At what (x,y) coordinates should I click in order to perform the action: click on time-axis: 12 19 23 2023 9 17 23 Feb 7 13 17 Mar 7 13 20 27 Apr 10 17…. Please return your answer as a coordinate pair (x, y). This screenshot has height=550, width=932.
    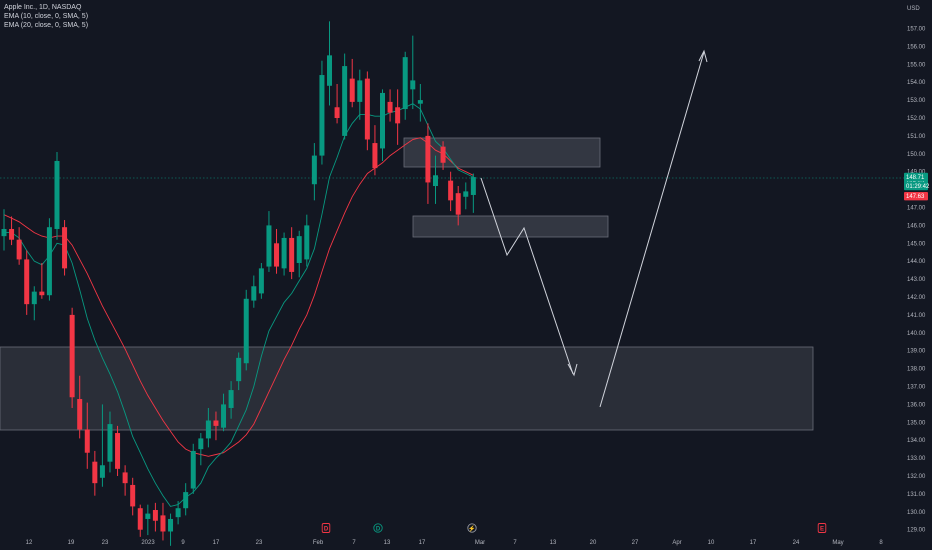
    Looking at the image, I should click on (455, 543).